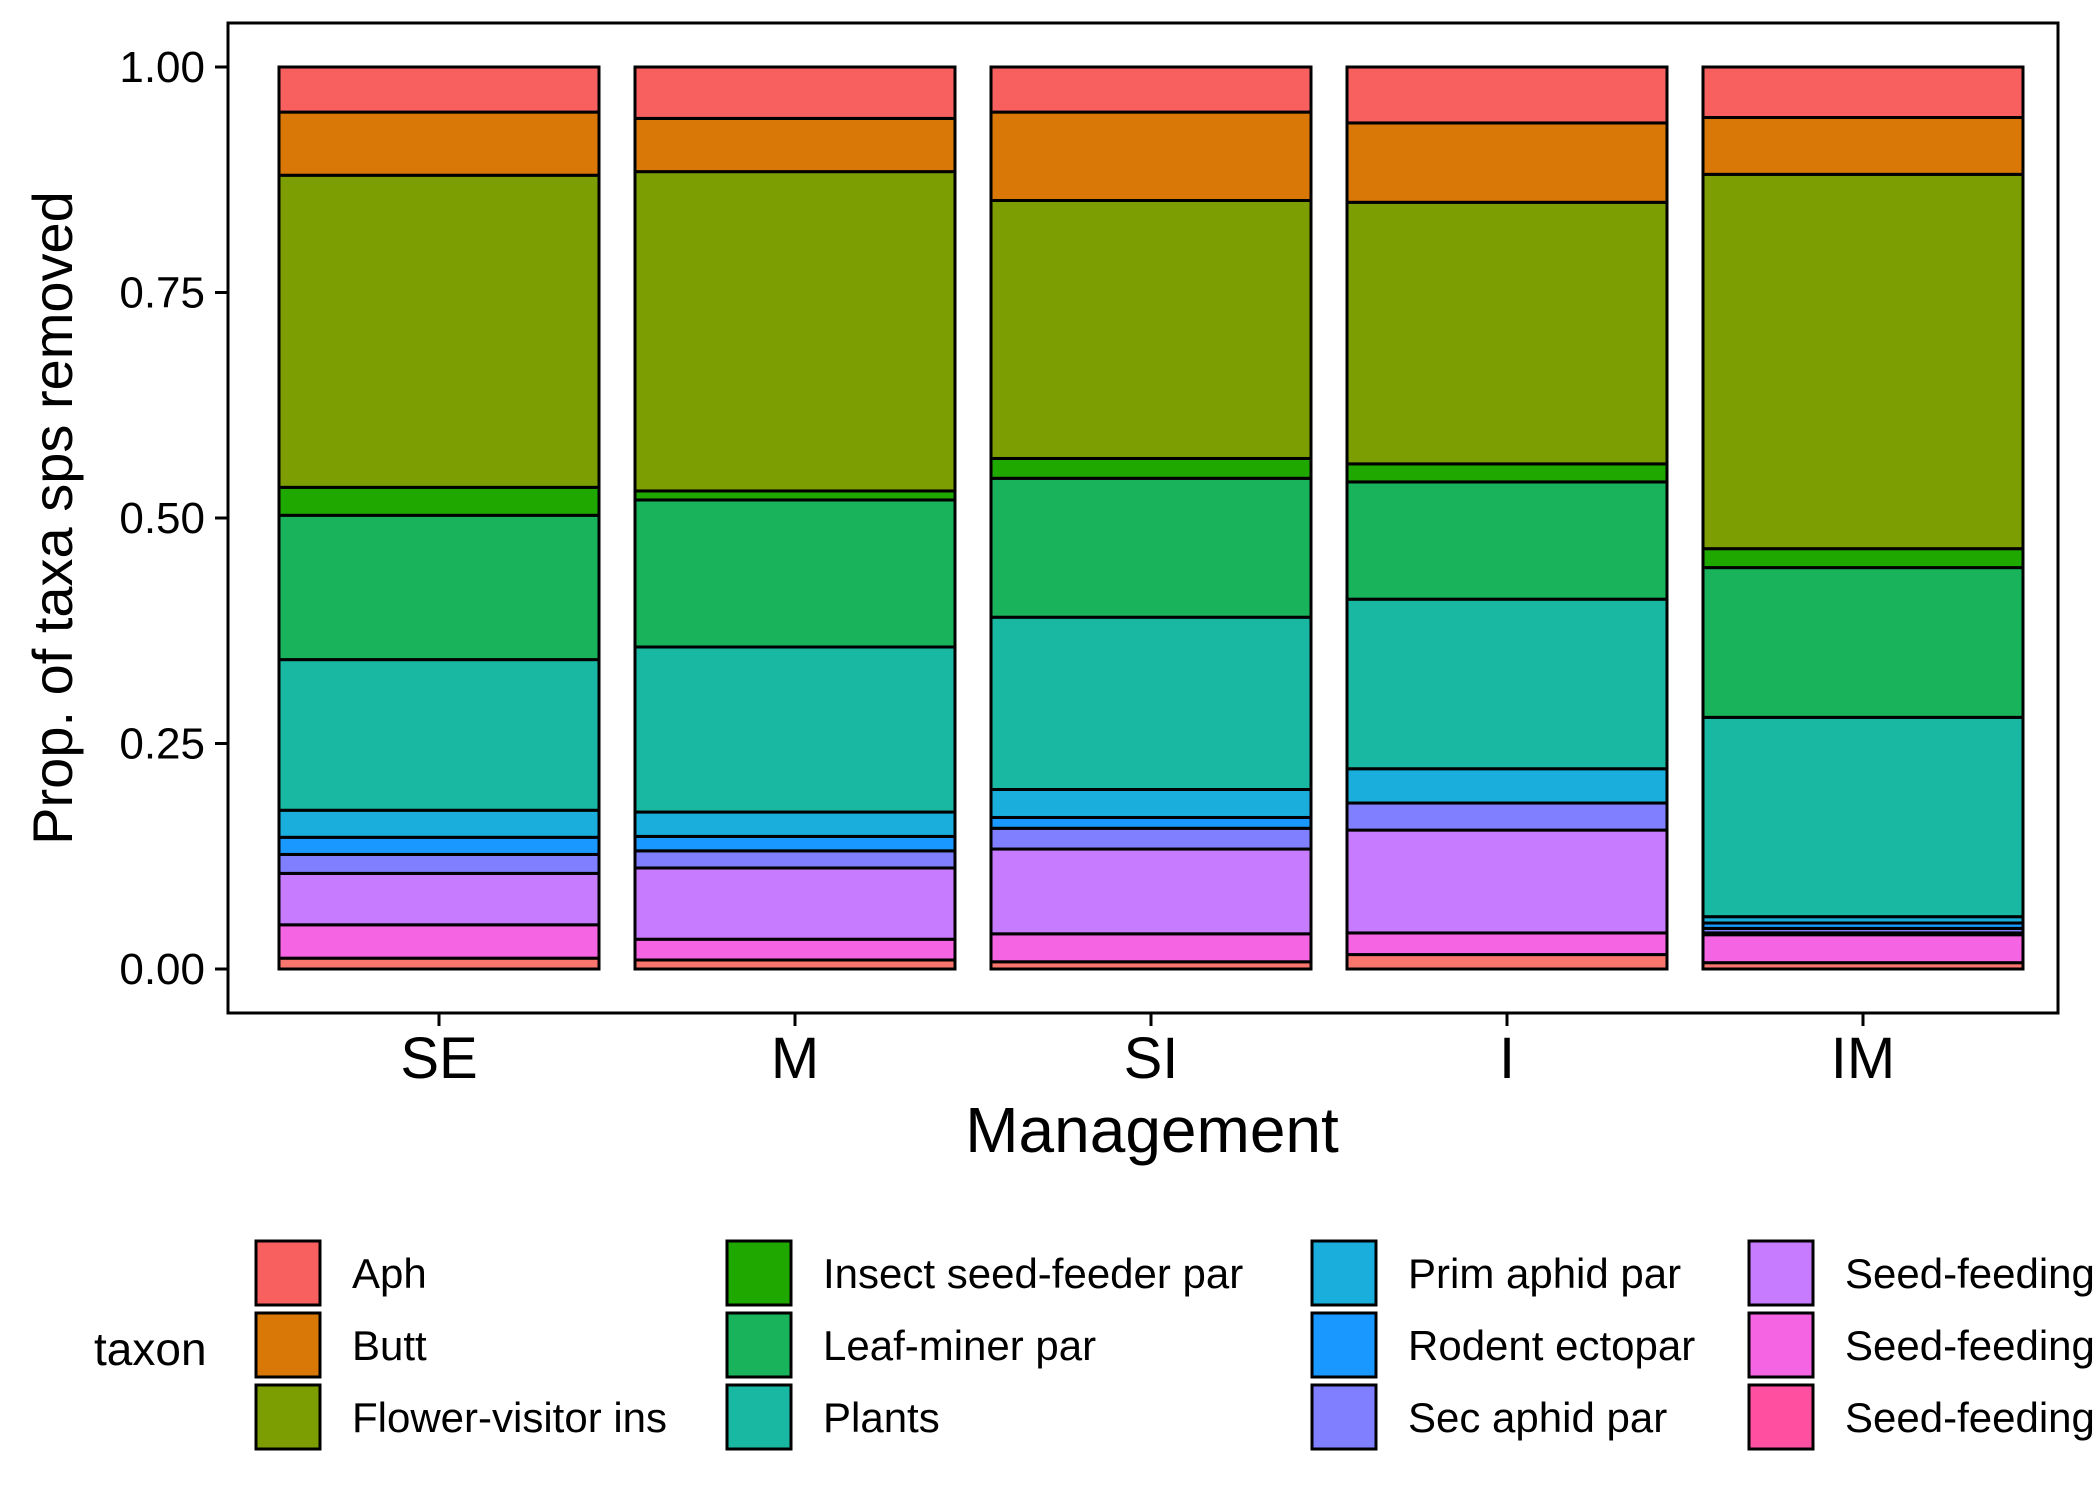  I want to click on y-axis: 0.00 0.25 0.50 0.75 1.00, so click(173, 518).